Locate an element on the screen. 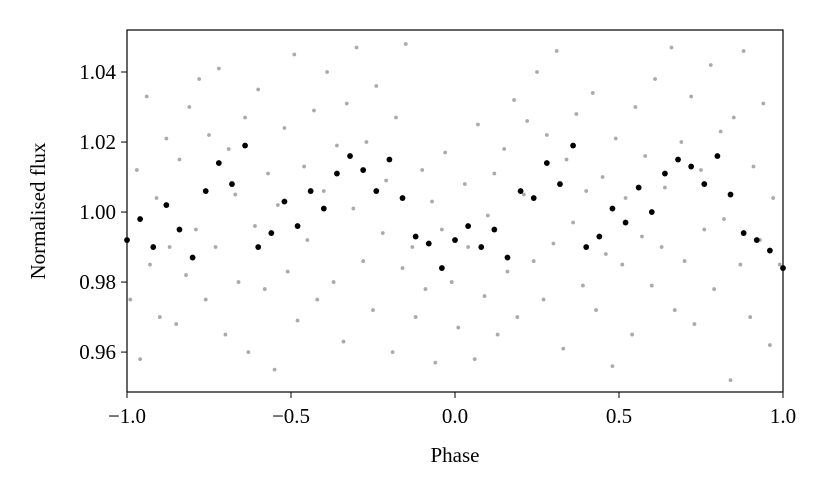 This screenshot has width=830, height=503. x-tick-label: −1.0 is located at coordinates (127, 416).